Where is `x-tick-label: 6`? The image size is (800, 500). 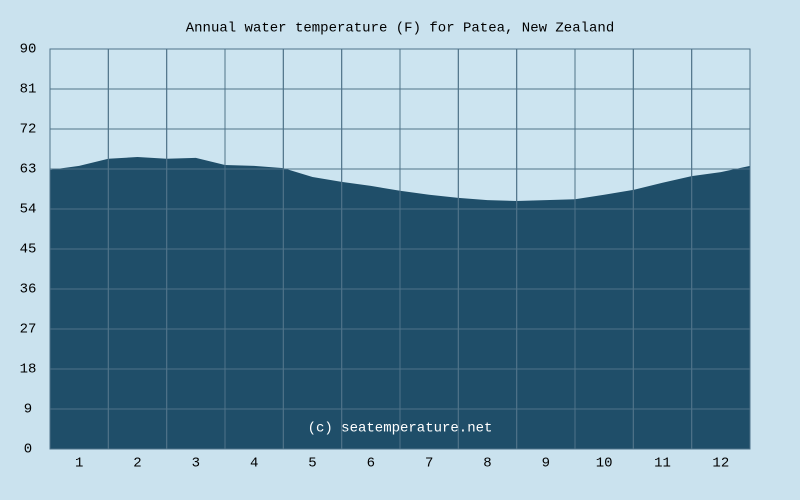
x-tick-label: 6 is located at coordinates (371, 464).